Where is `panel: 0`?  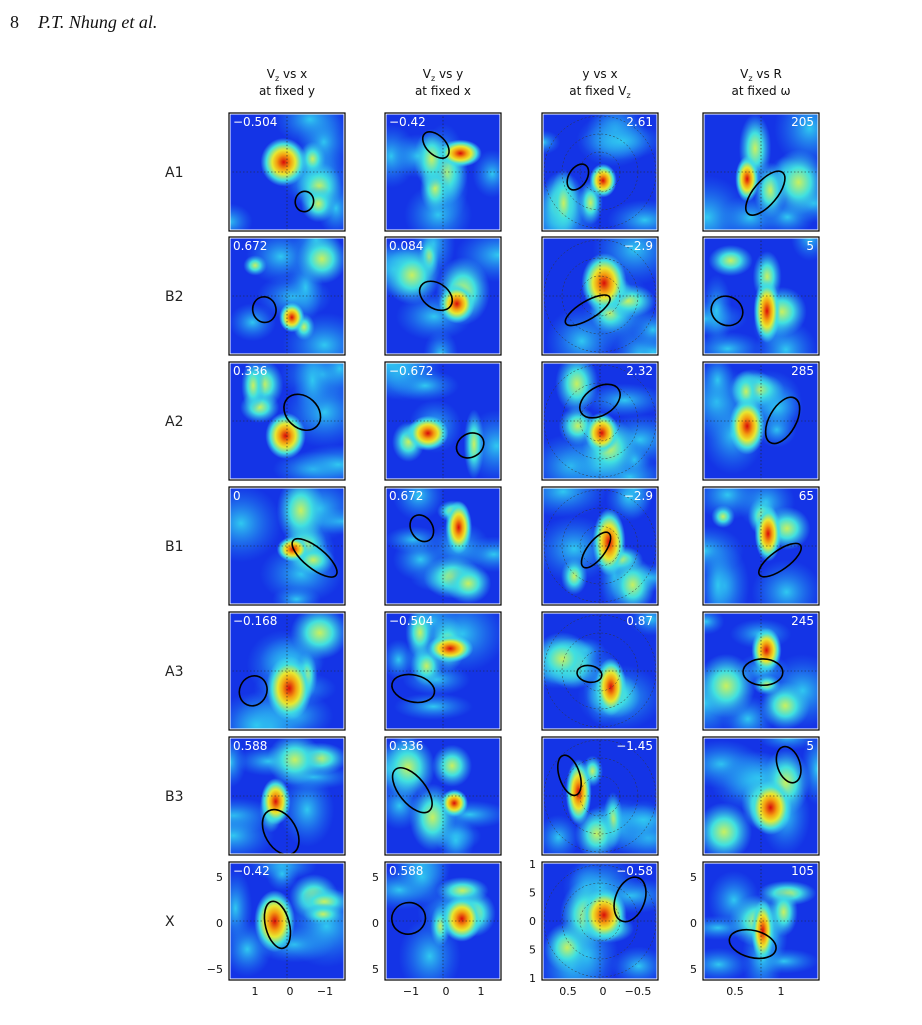
panel: 0 is located at coordinates (287, 546).